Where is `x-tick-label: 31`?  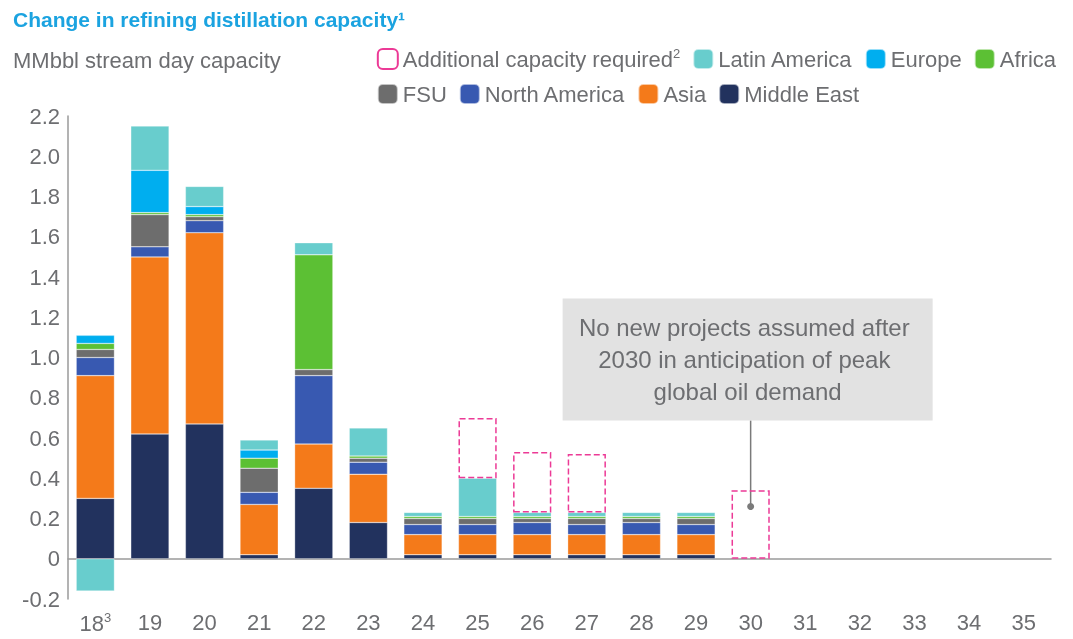 x-tick-label: 31 is located at coordinates (805, 622).